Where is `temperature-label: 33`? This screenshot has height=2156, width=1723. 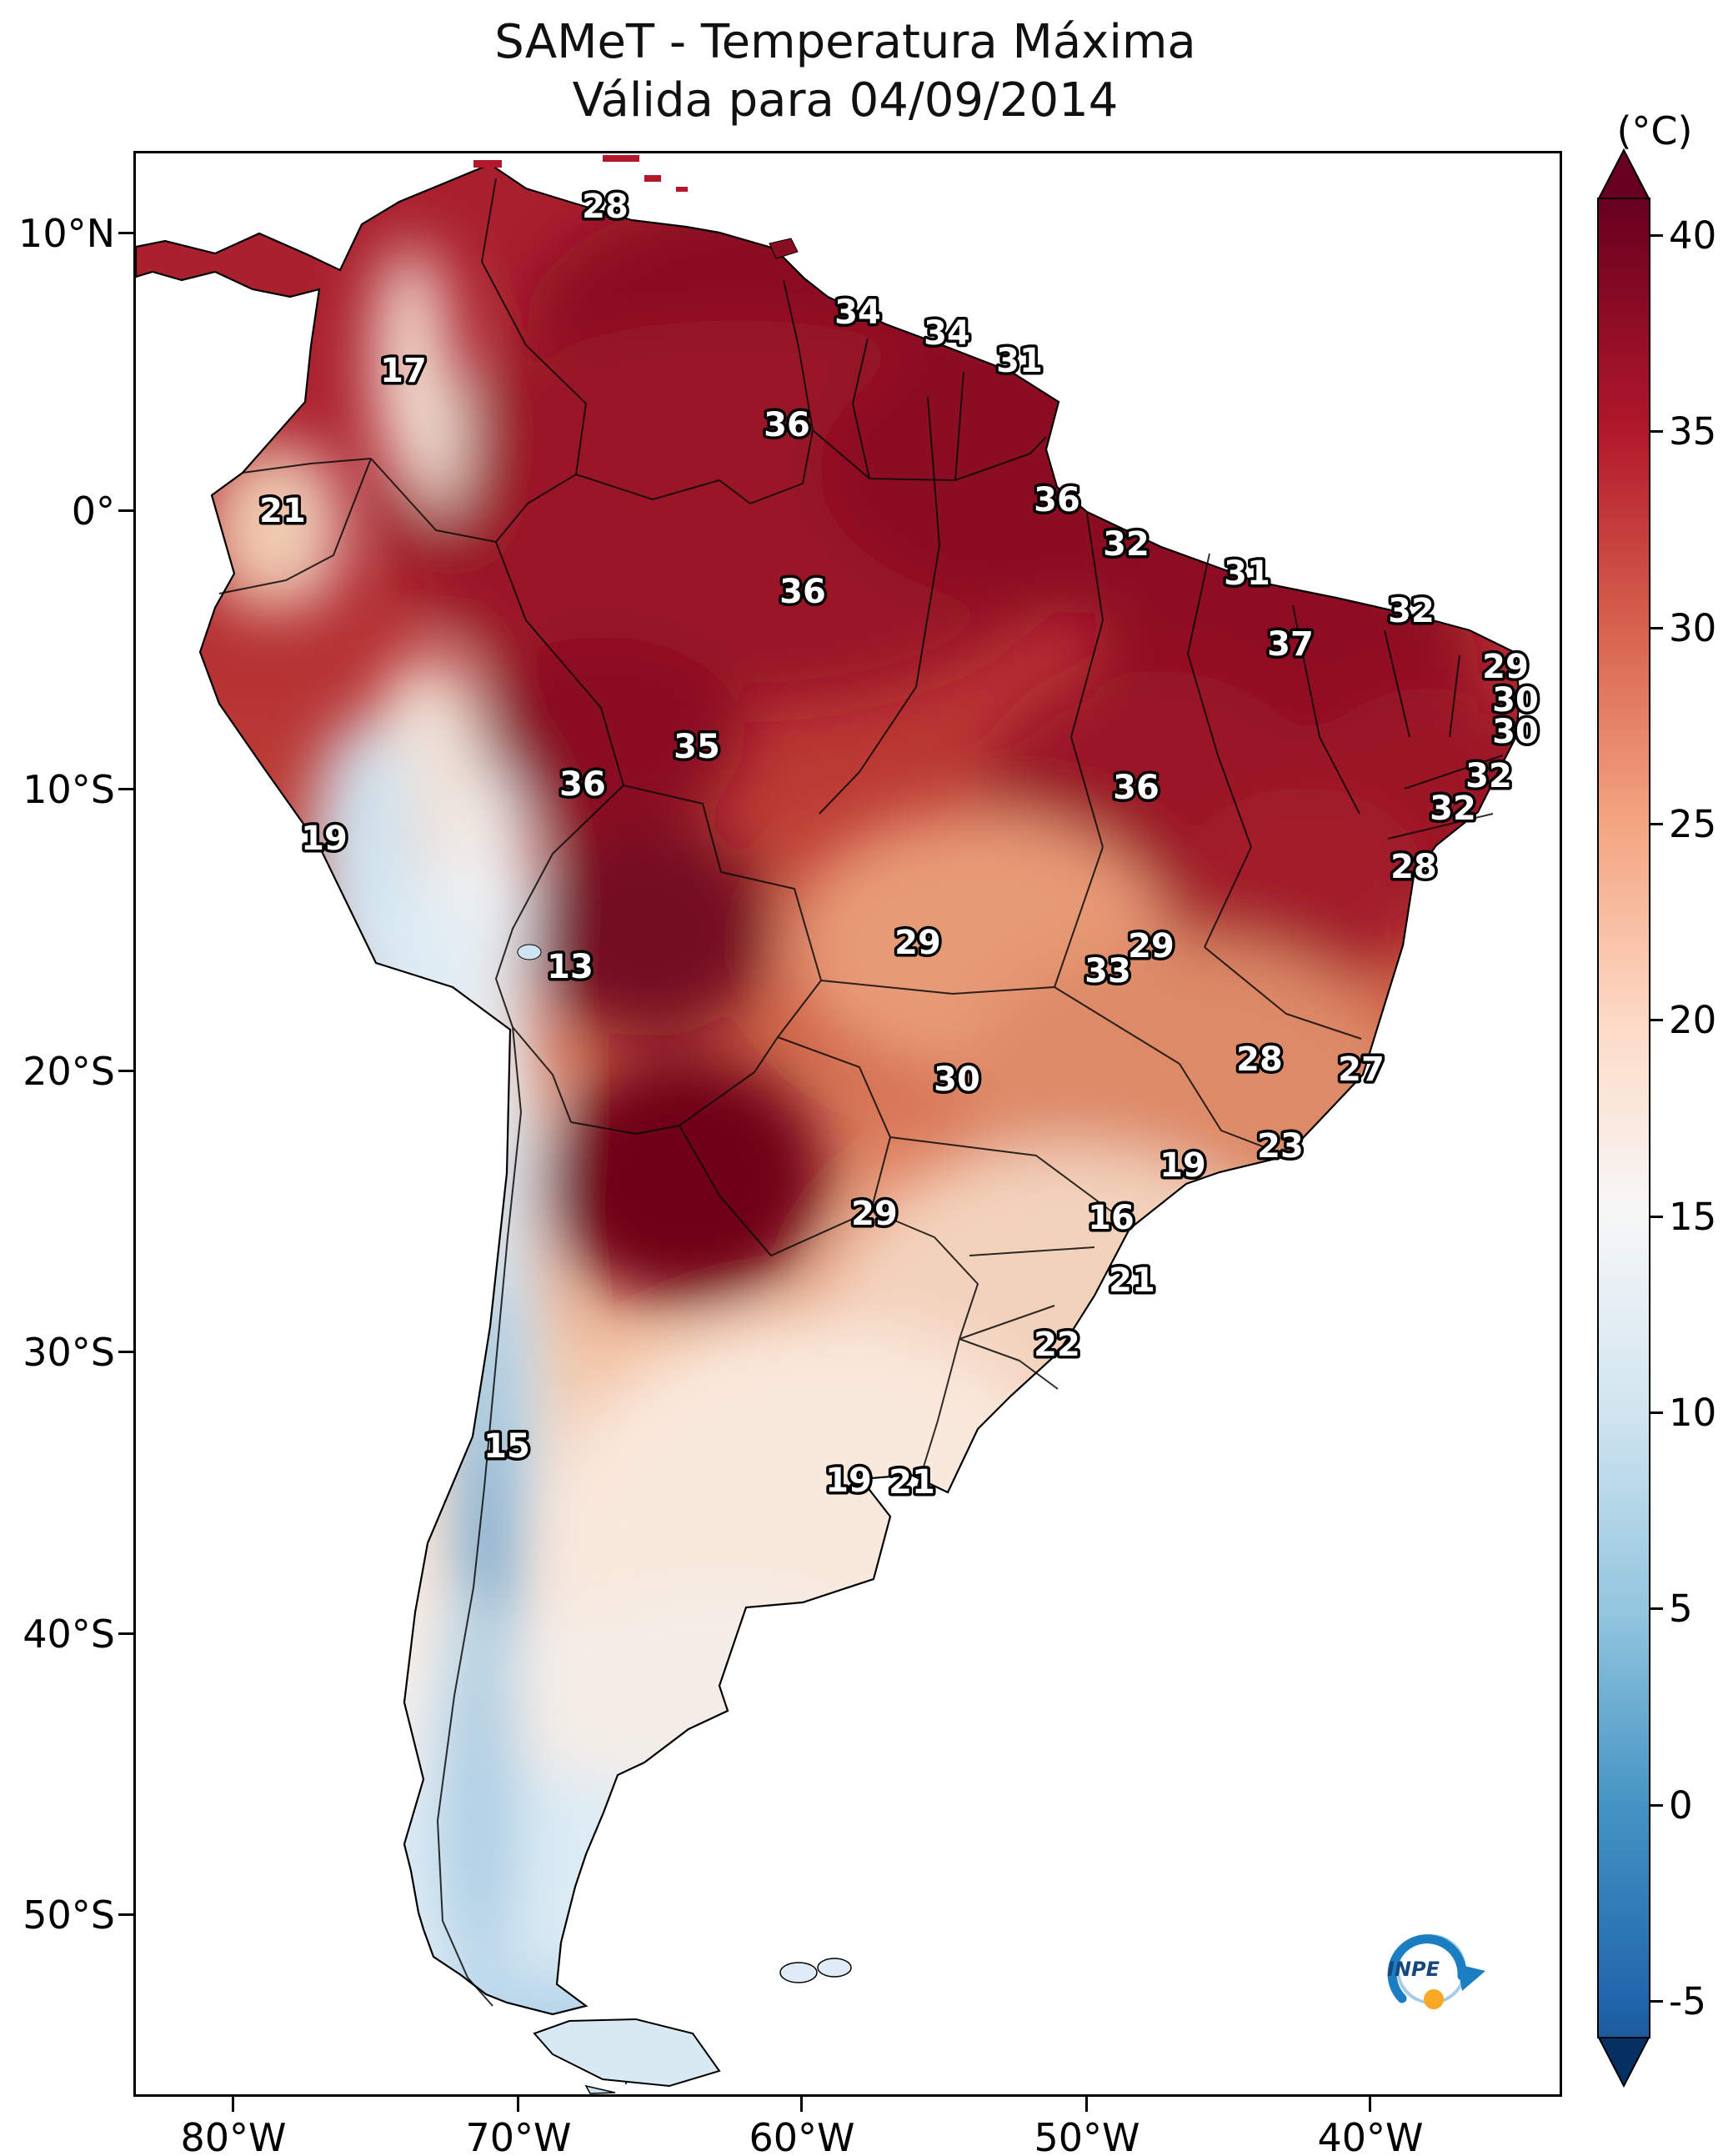
temperature-label: 33 is located at coordinates (1107, 971).